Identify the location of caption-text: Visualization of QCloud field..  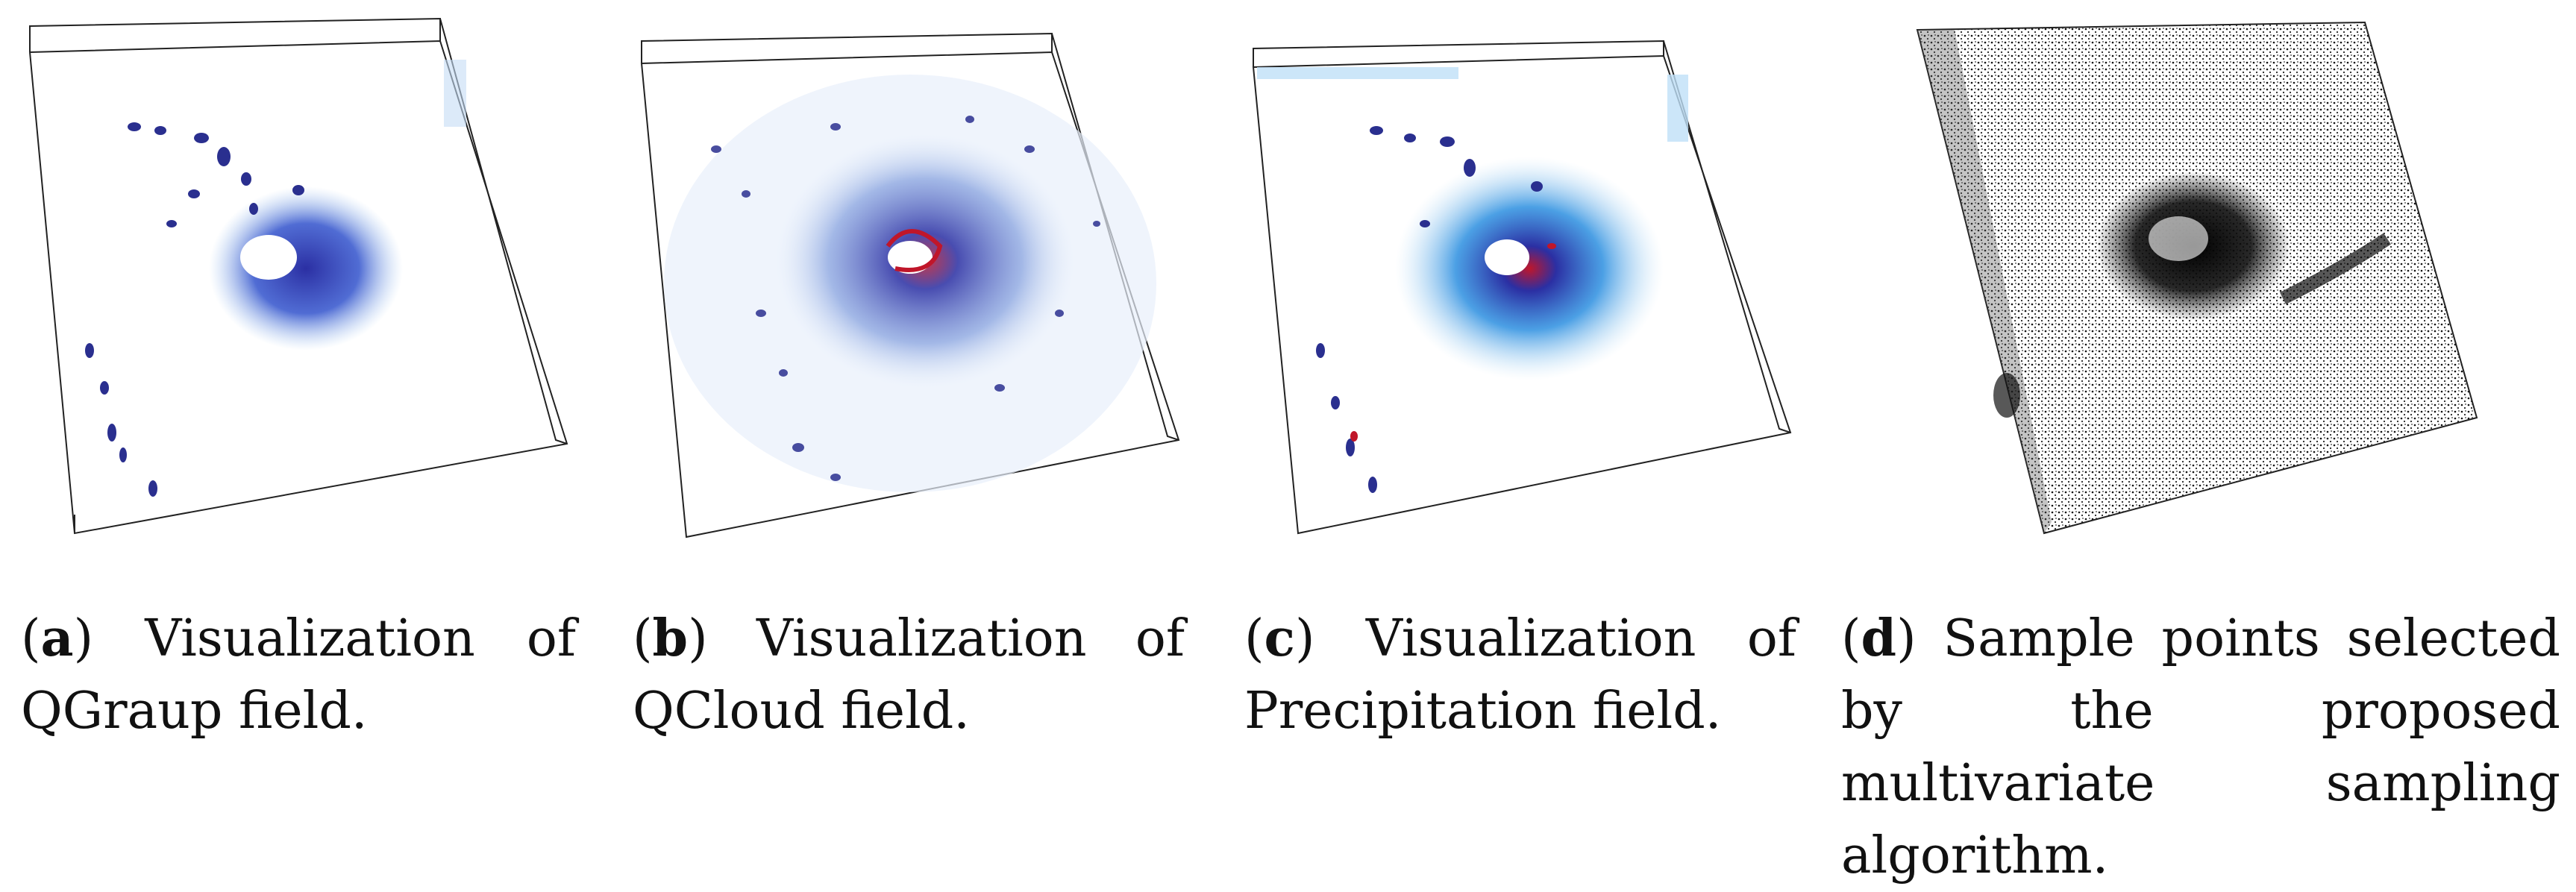
(909, 675).